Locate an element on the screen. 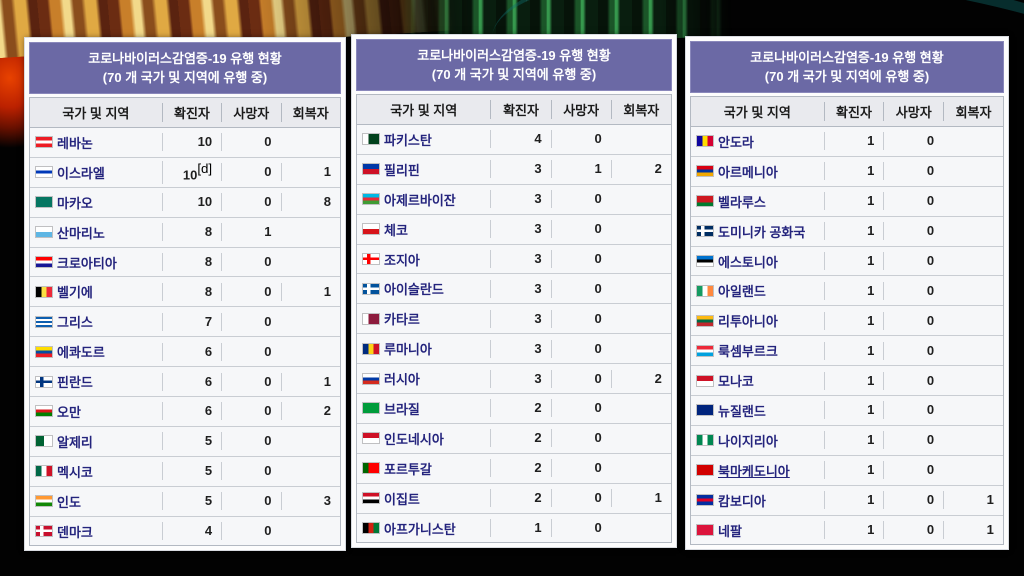 The height and width of the screenshot is (576, 1024). recovered-cell: 3 is located at coordinates (310, 501).